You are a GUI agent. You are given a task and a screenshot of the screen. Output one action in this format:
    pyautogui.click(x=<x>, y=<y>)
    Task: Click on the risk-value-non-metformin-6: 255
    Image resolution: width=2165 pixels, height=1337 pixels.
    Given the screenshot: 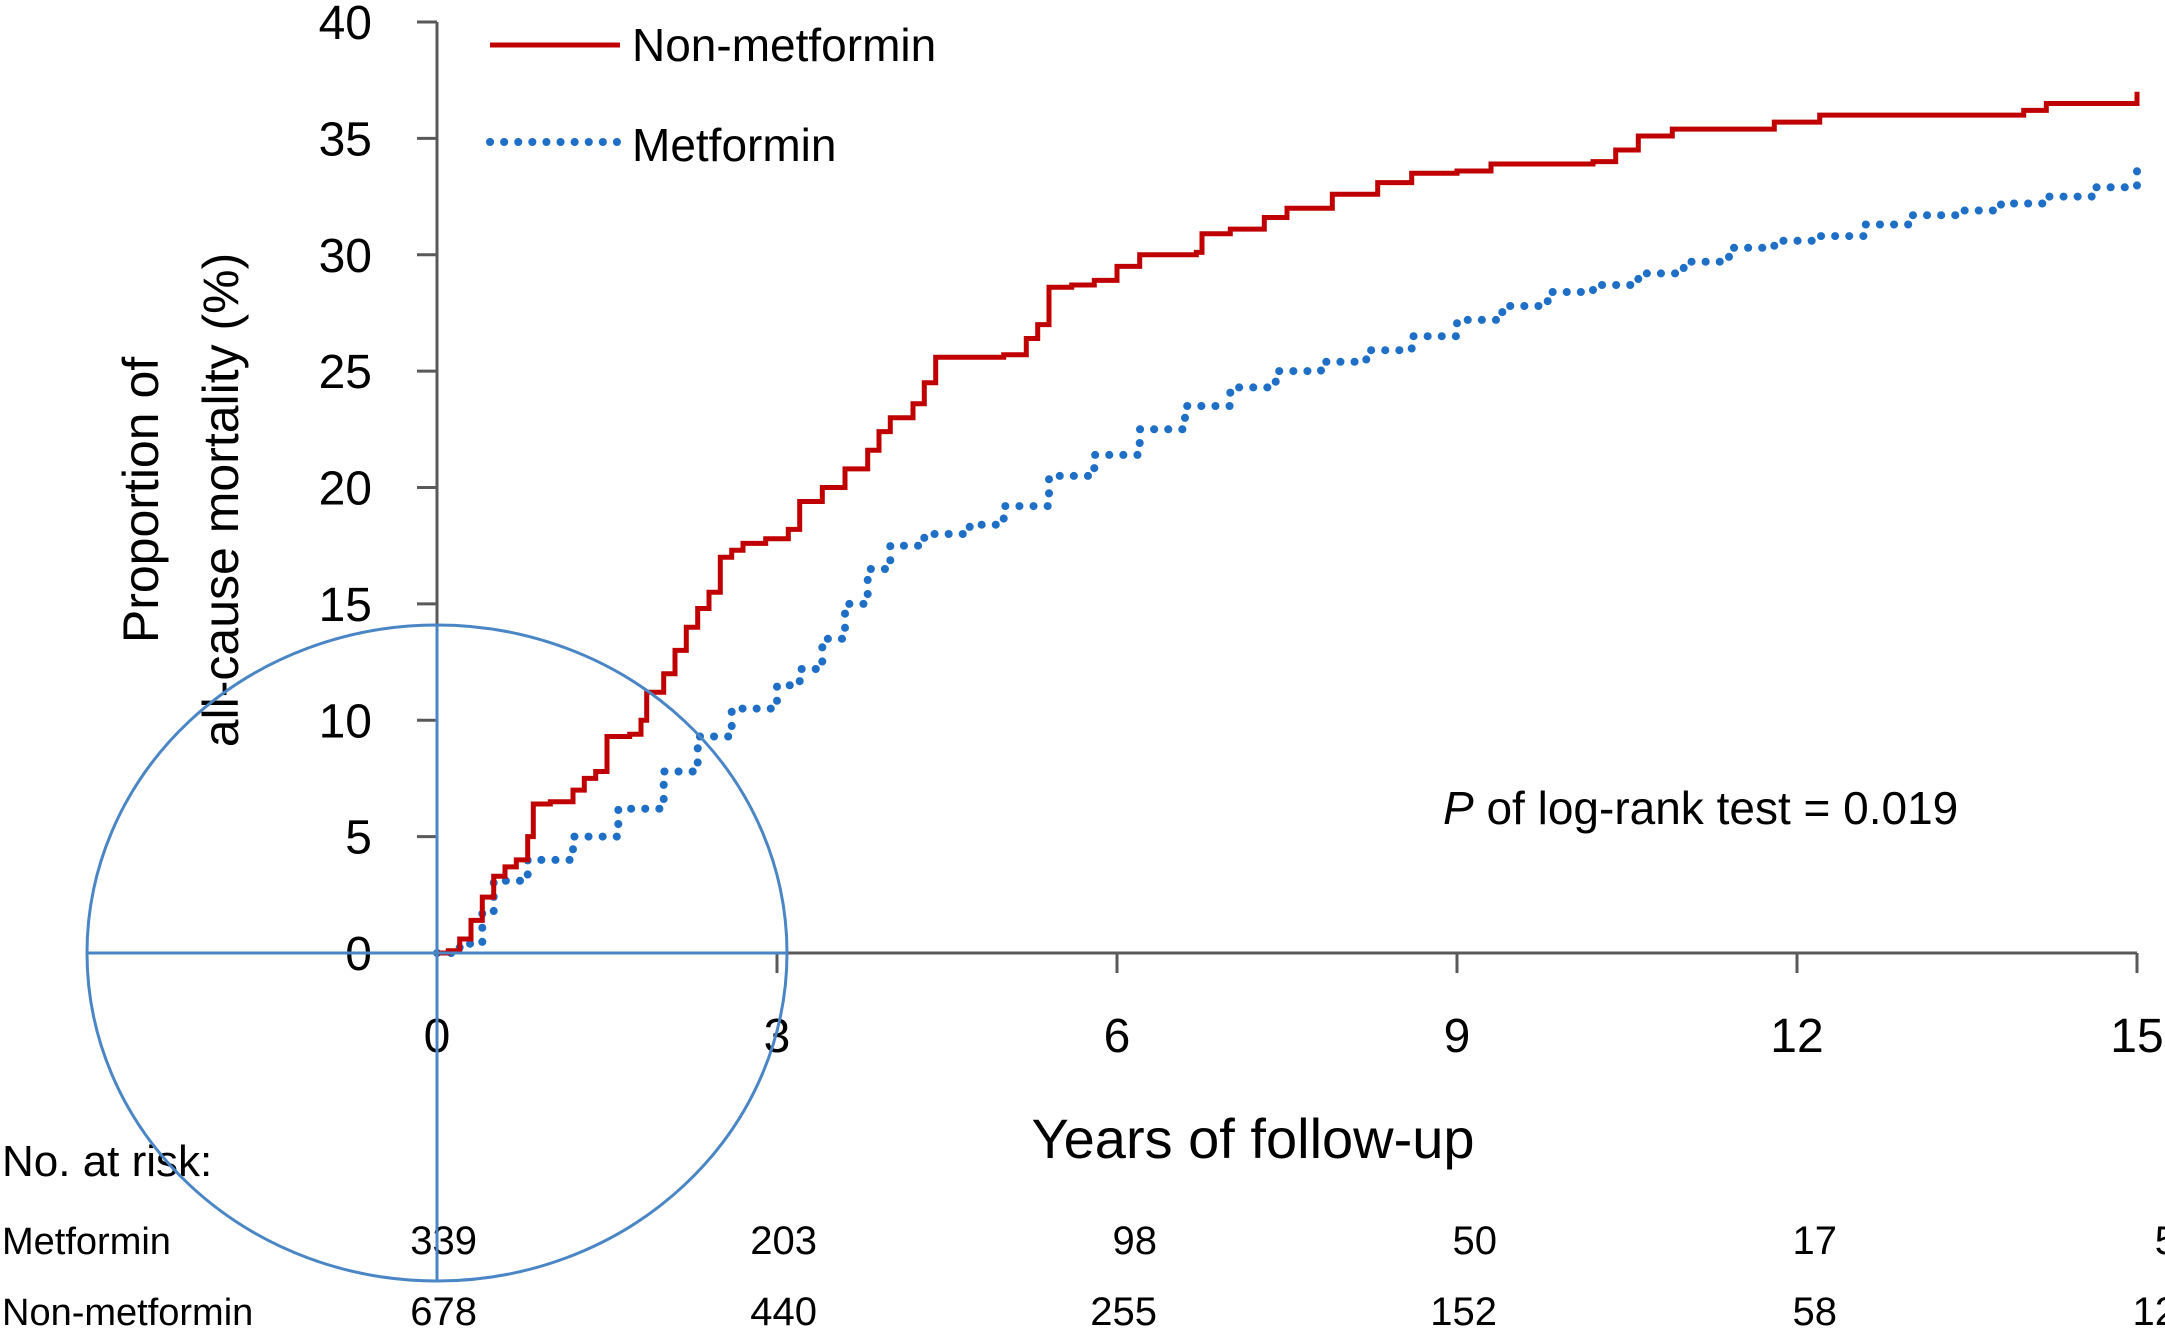 What is the action you would take?
    pyautogui.click(x=1123, y=1312)
    